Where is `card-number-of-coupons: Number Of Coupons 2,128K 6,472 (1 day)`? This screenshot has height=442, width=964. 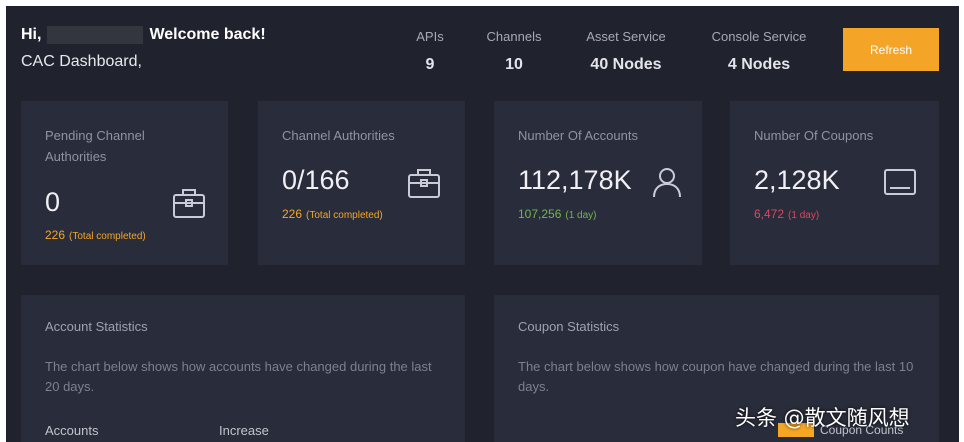
card-number-of-coupons: Number Of Coupons 2,128K 6,472 (1 day) is located at coordinates (834, 183).